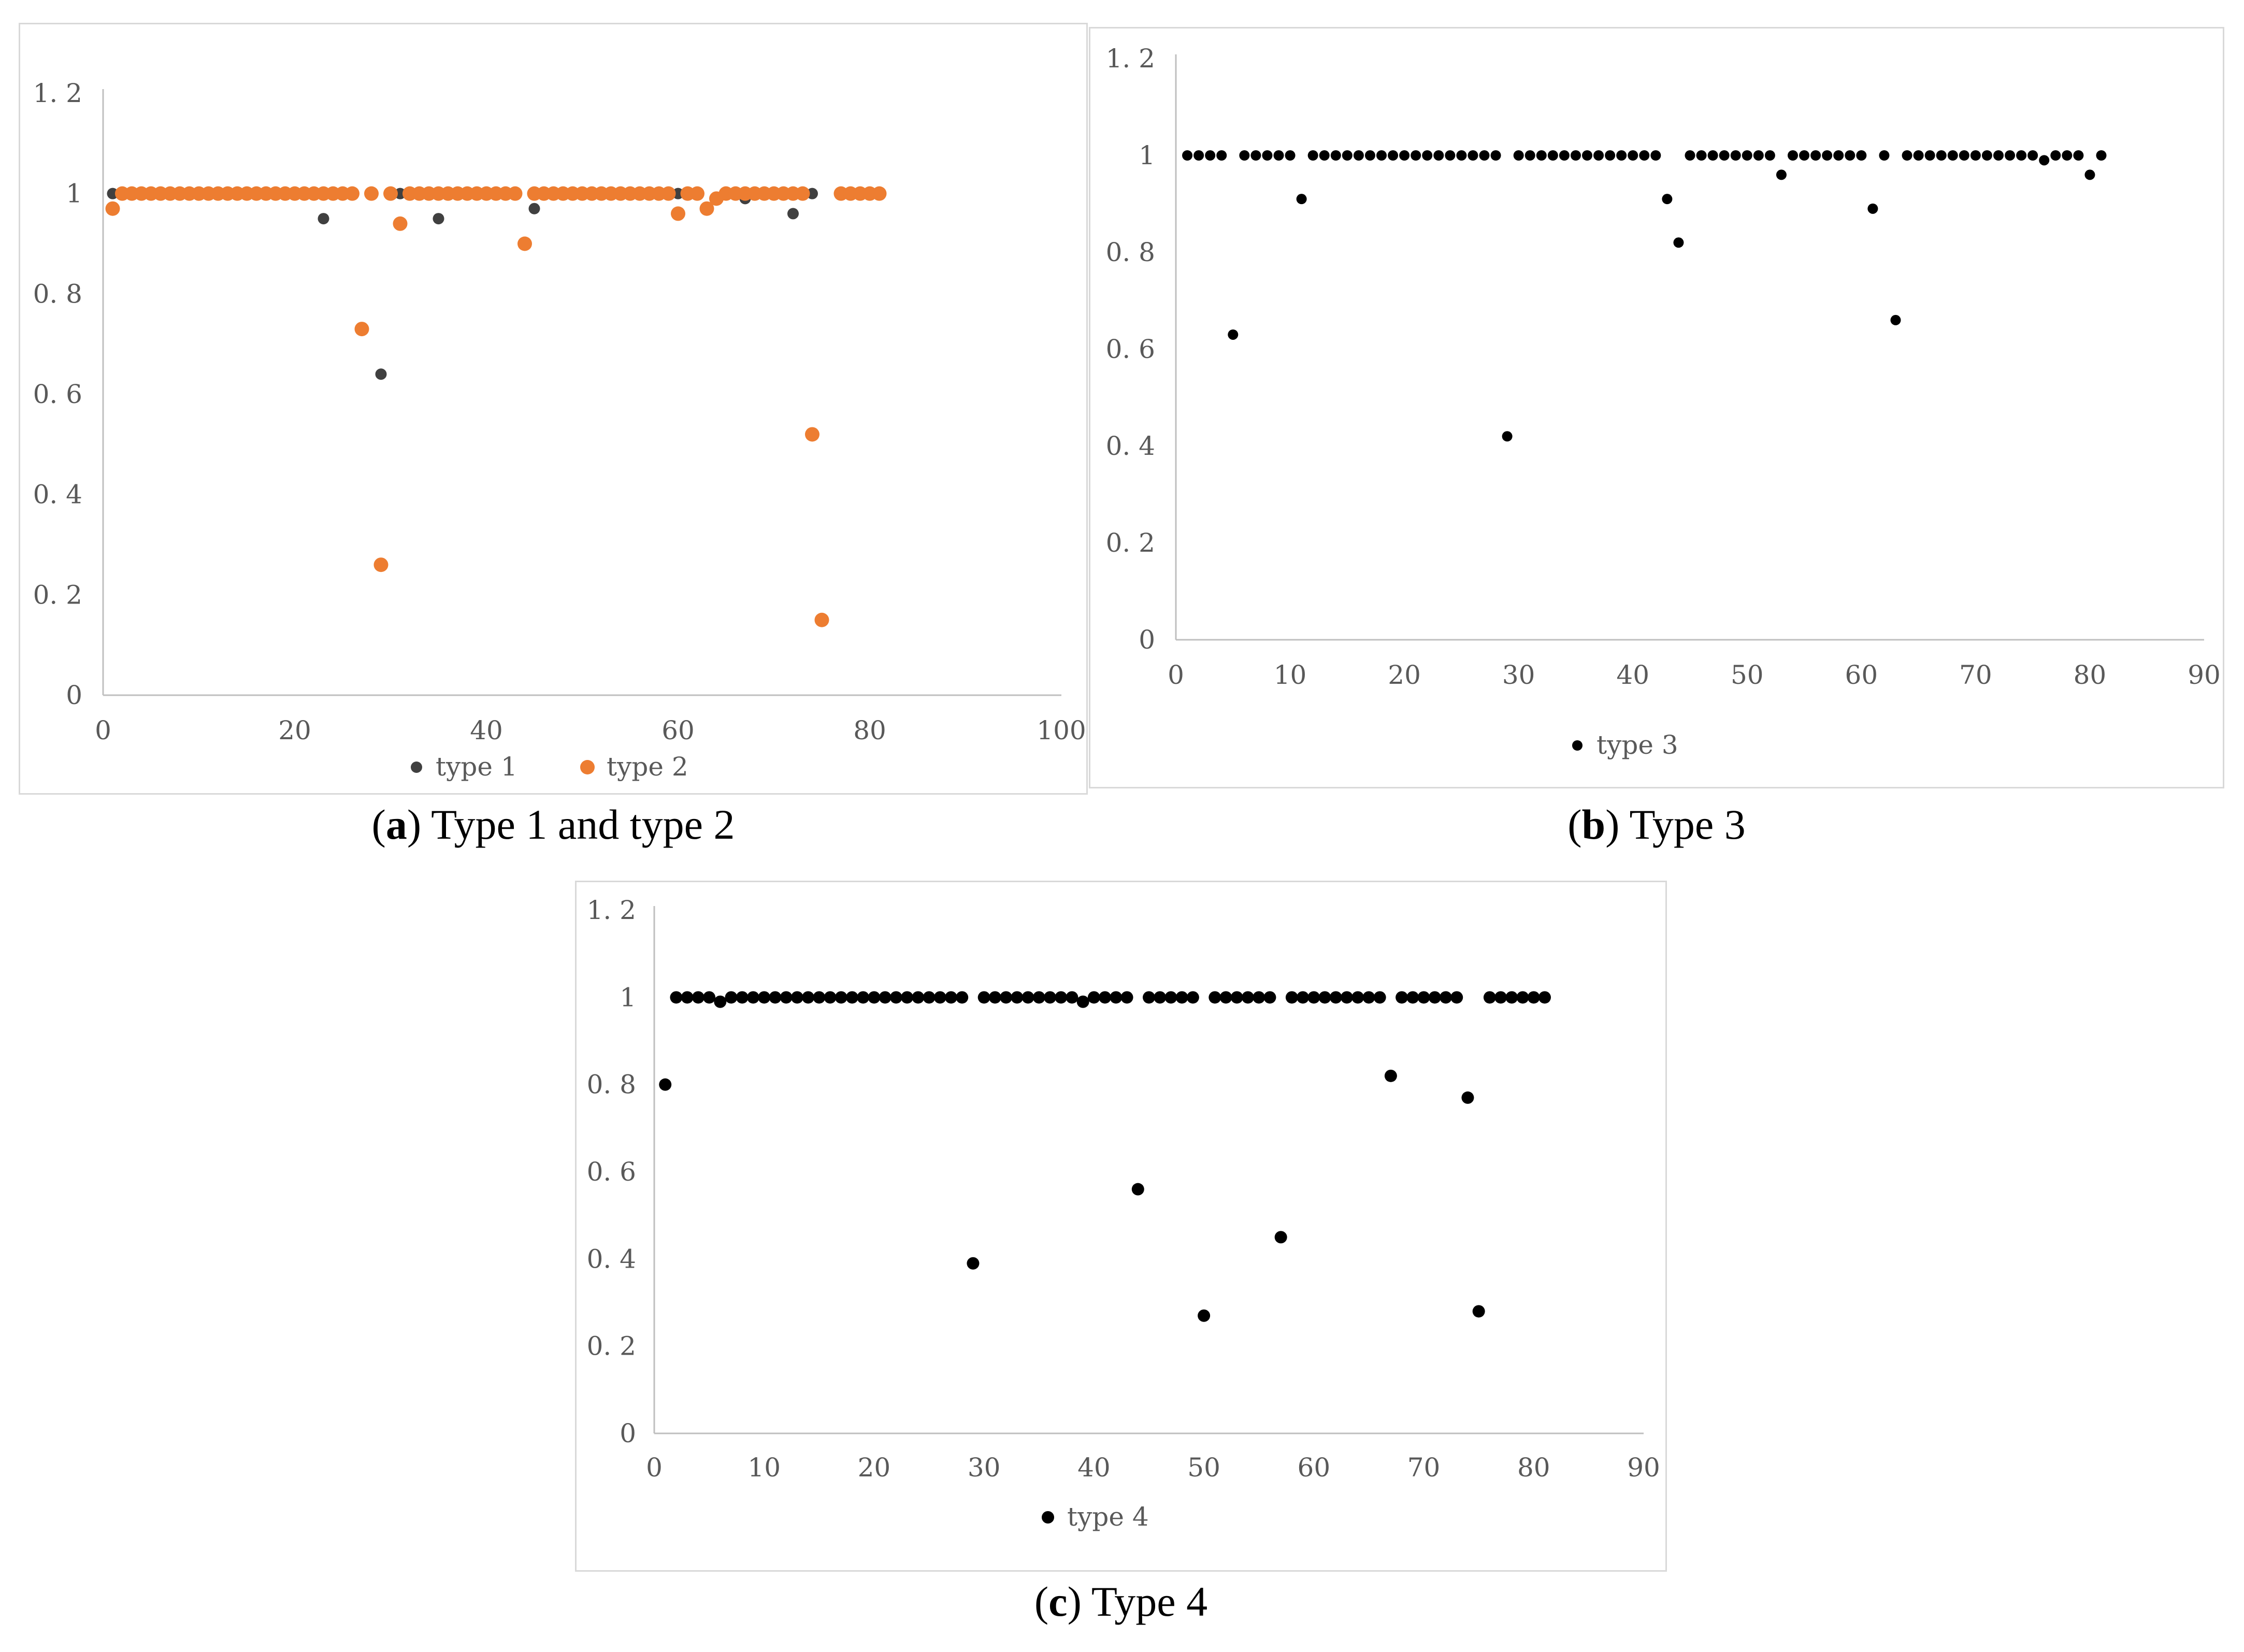  What do you see at coordinates (1131, 543) in the screenshot?
I see `y-tick-label: 0. 2` at bounding box center [1131, 543].